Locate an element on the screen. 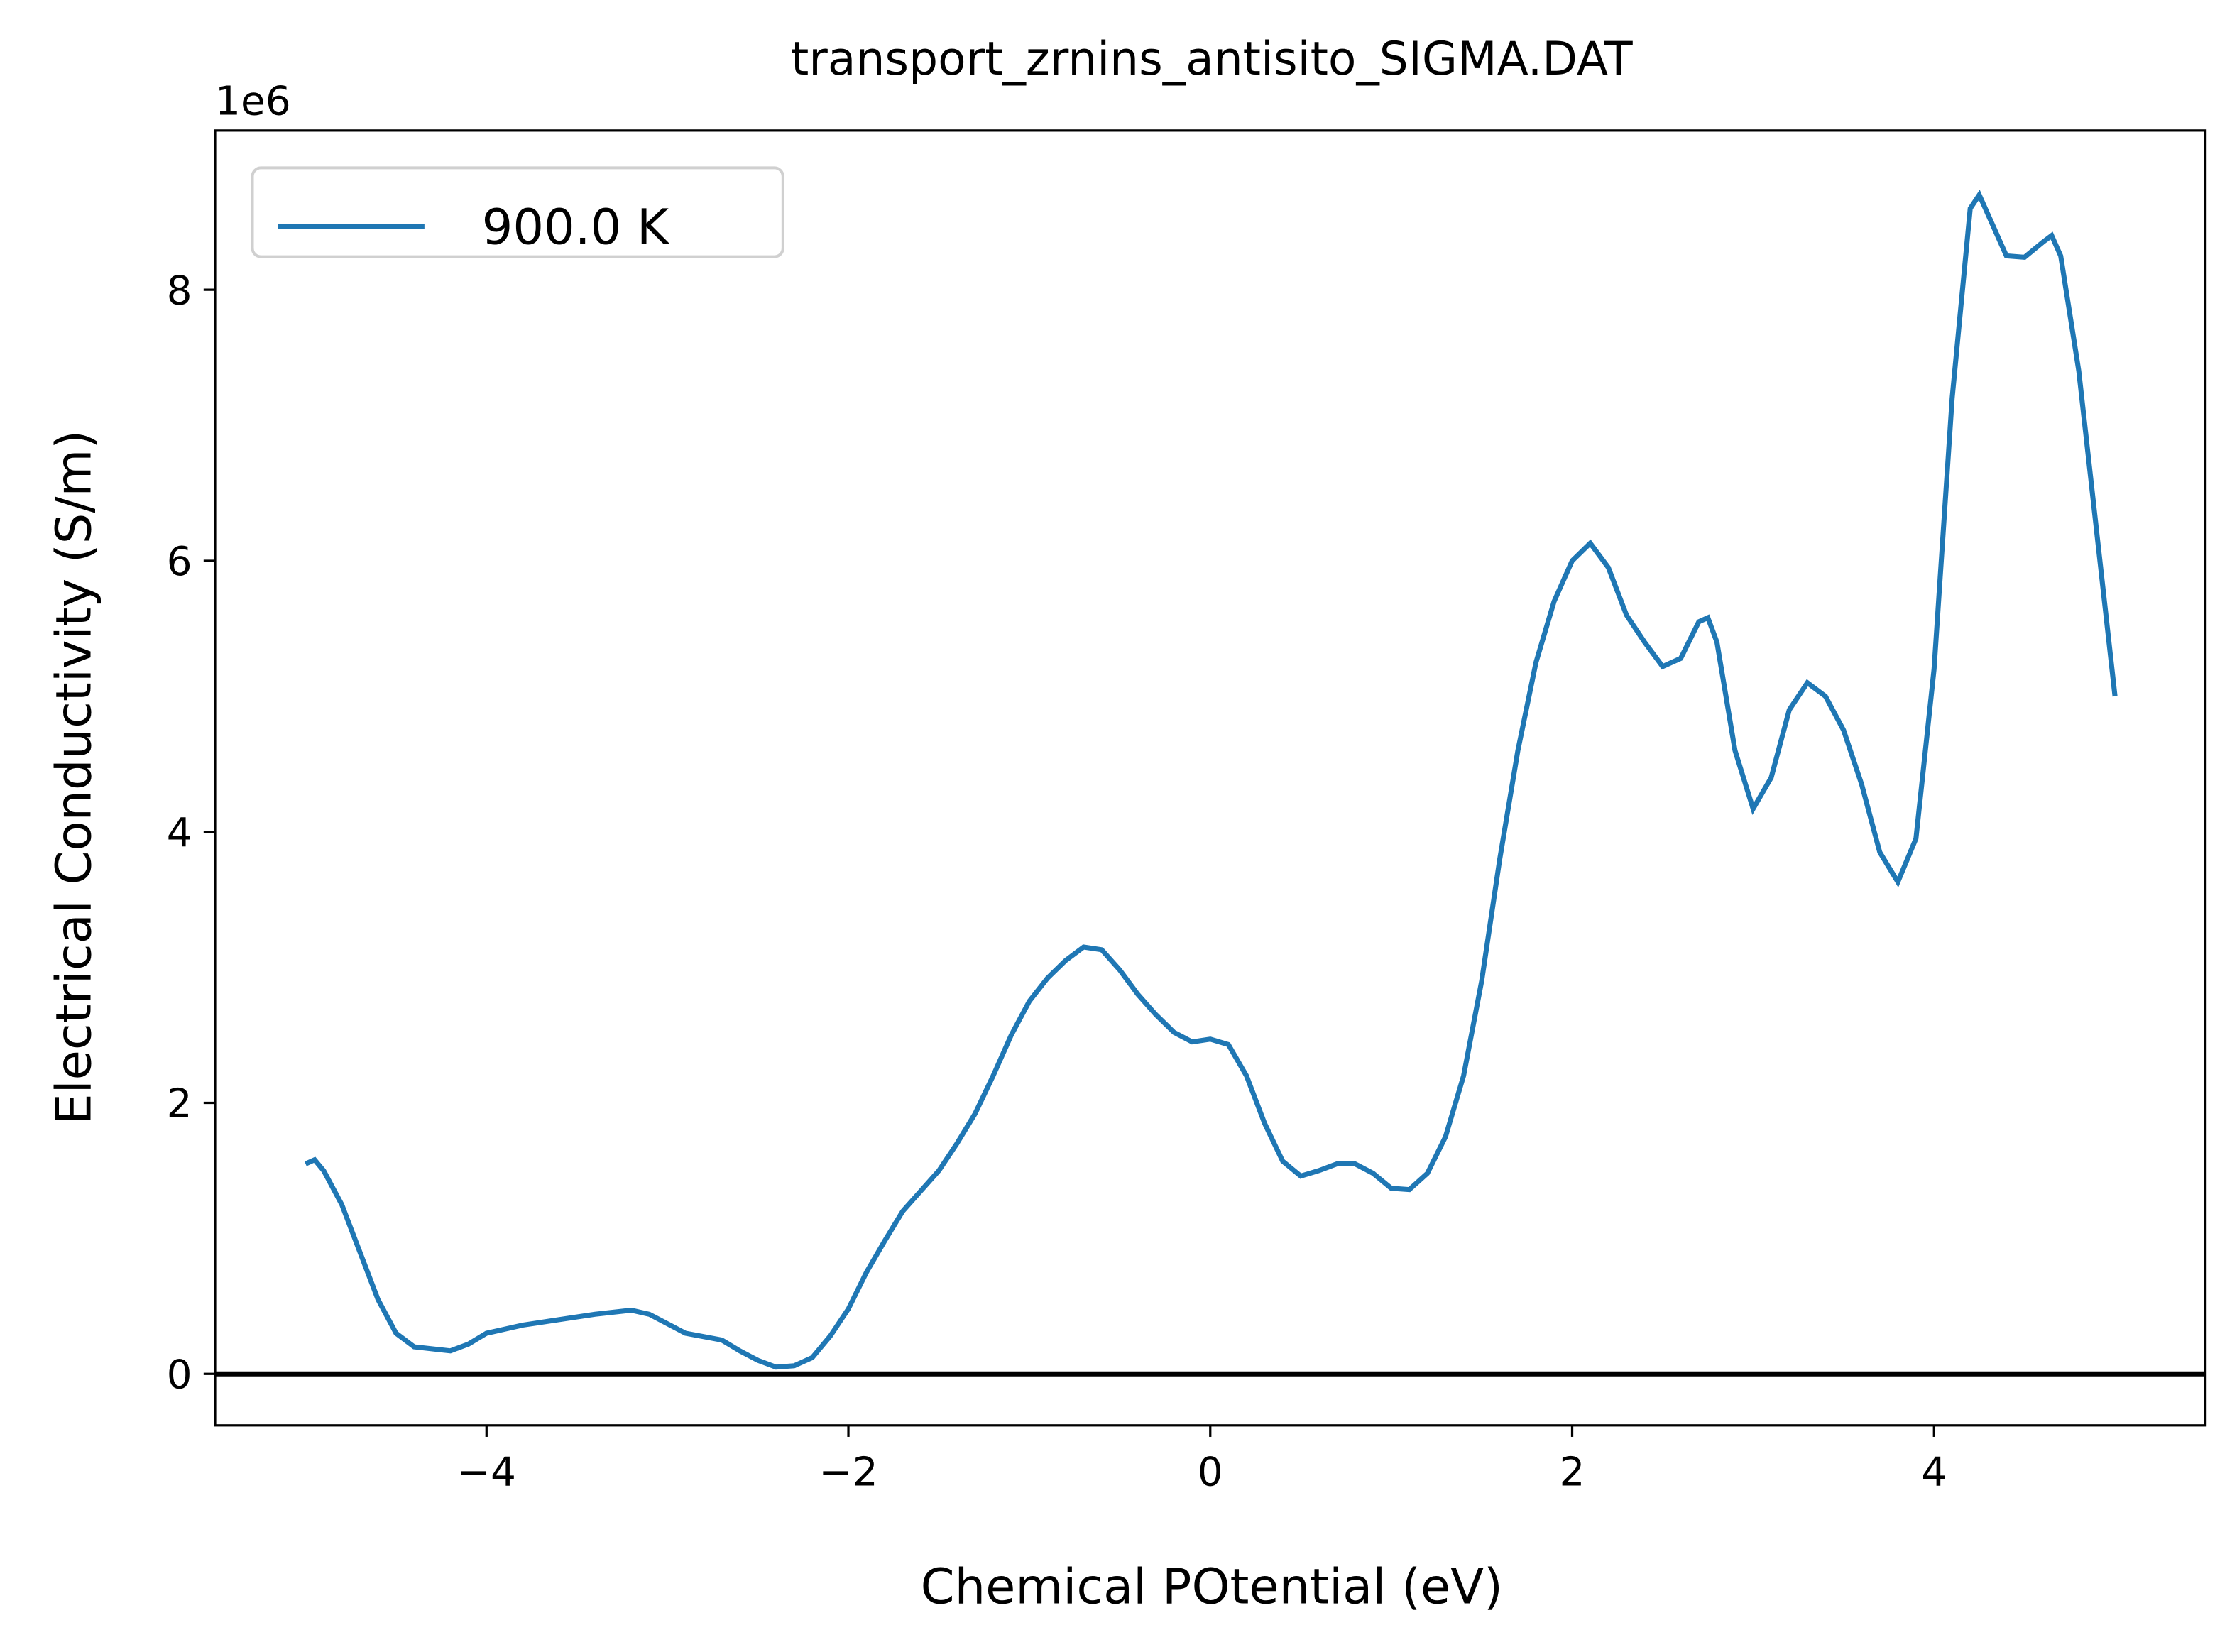  y-tick-label: 0 is located at coordinates (179, 1375).